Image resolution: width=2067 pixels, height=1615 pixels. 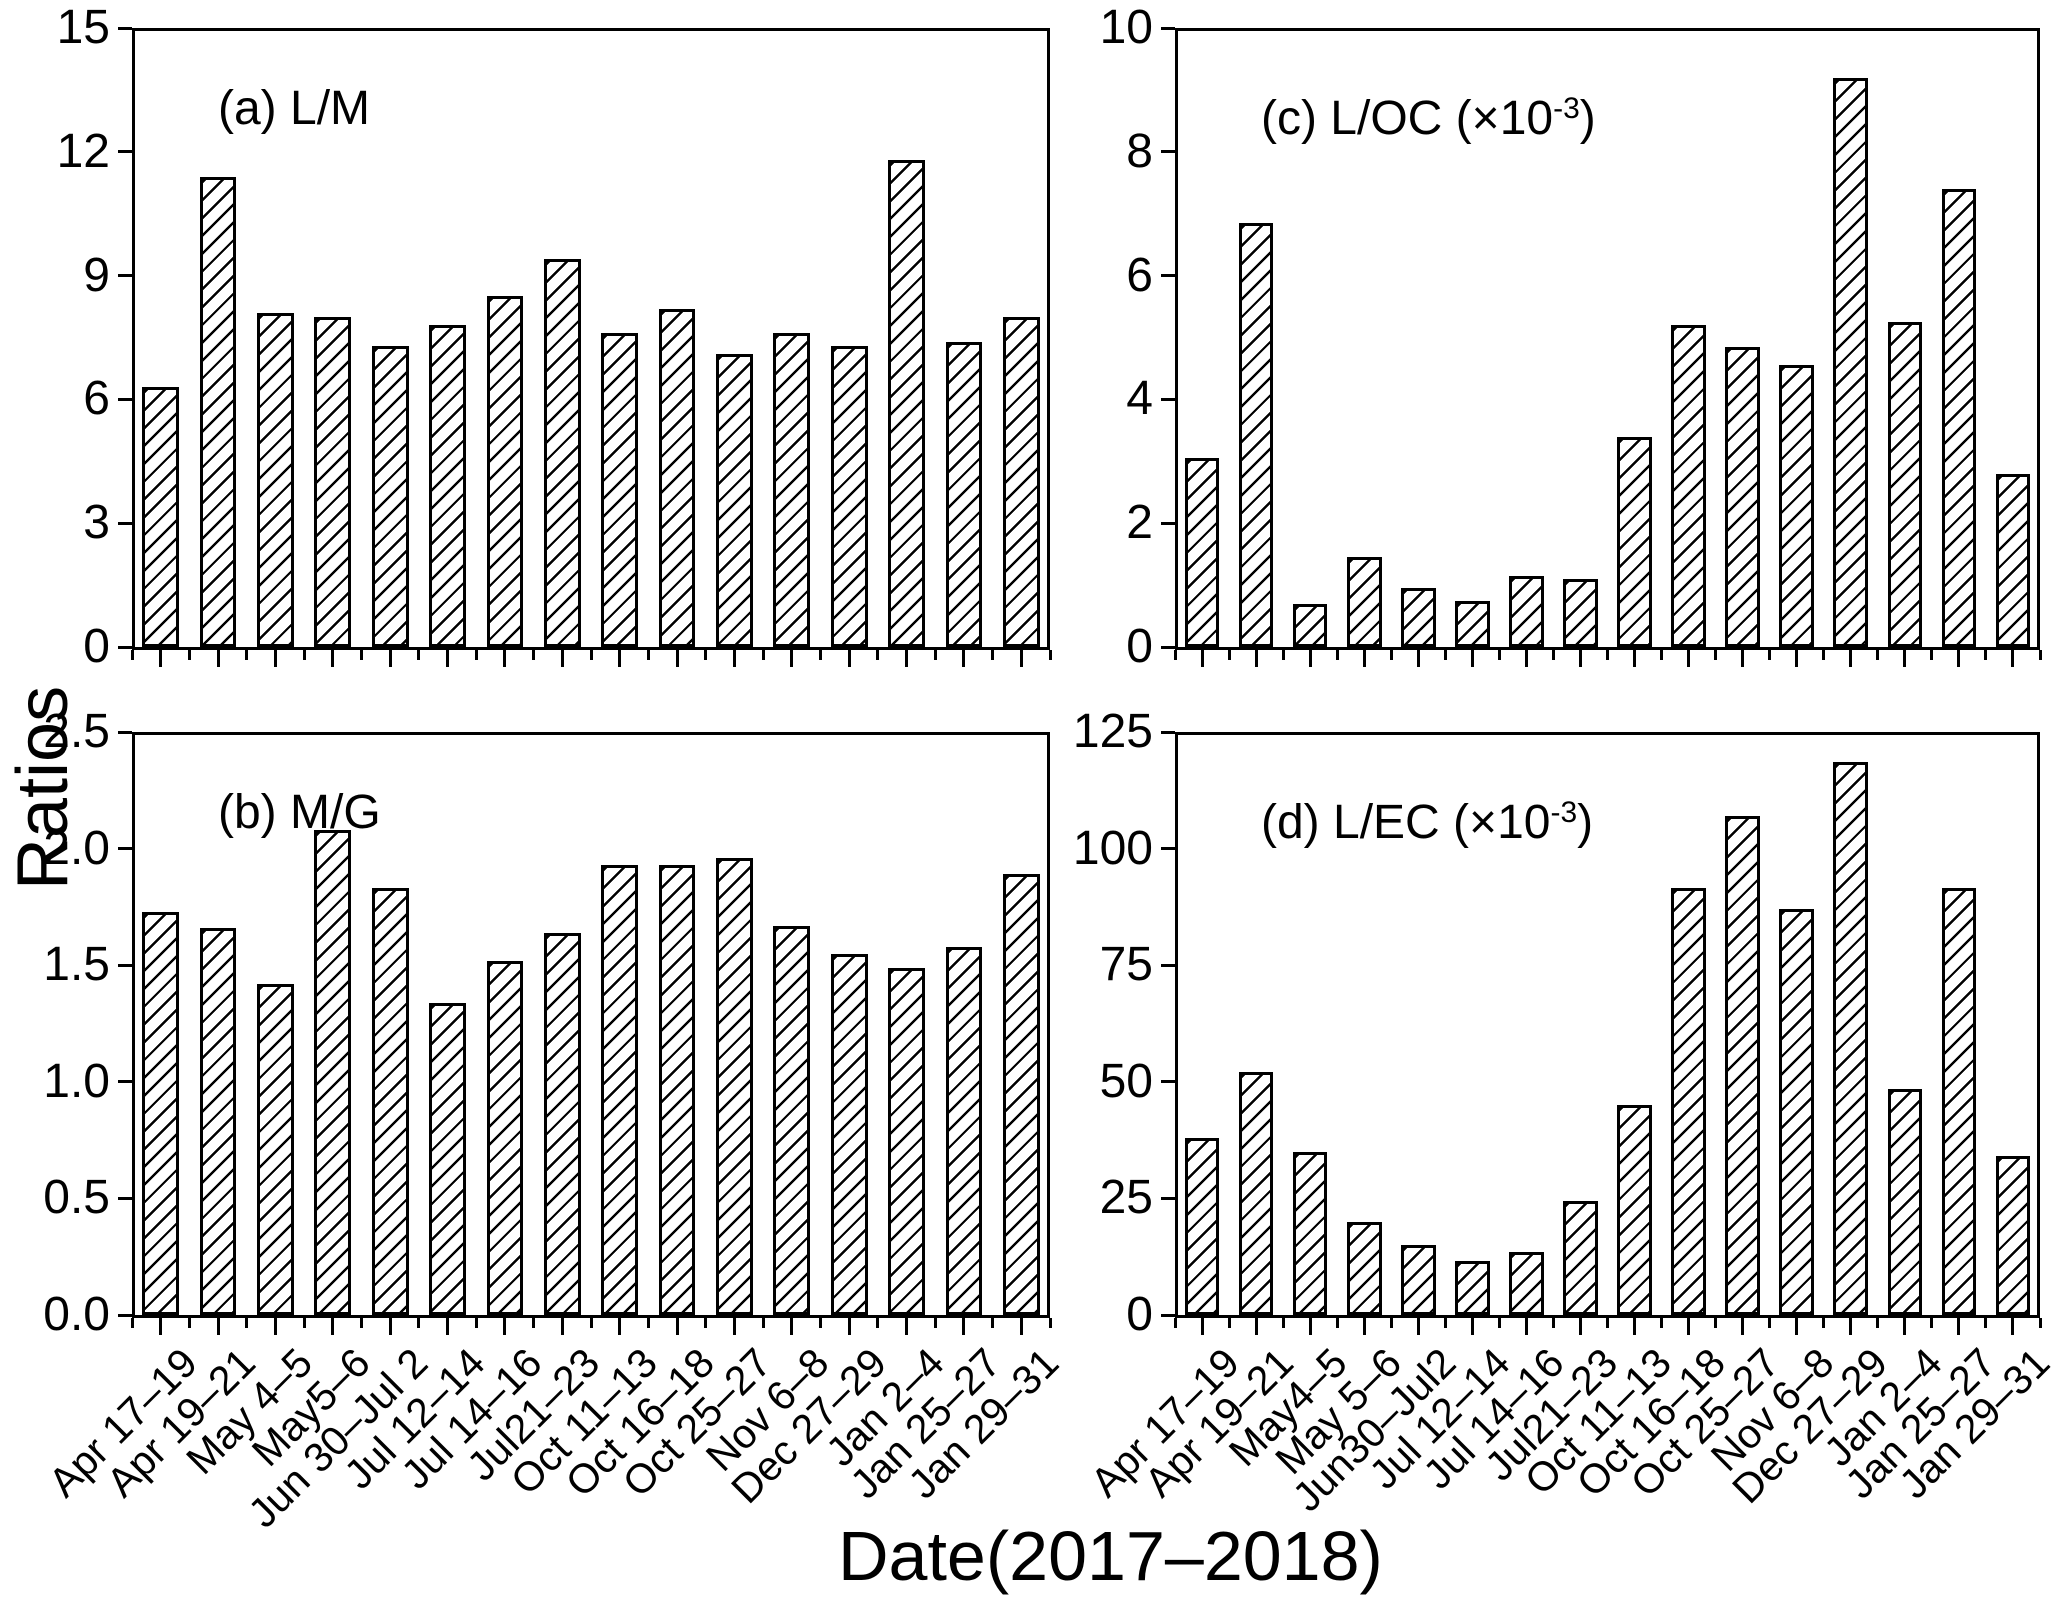 I want to click on panel-title-close: ), so click(x=1585, y=822).